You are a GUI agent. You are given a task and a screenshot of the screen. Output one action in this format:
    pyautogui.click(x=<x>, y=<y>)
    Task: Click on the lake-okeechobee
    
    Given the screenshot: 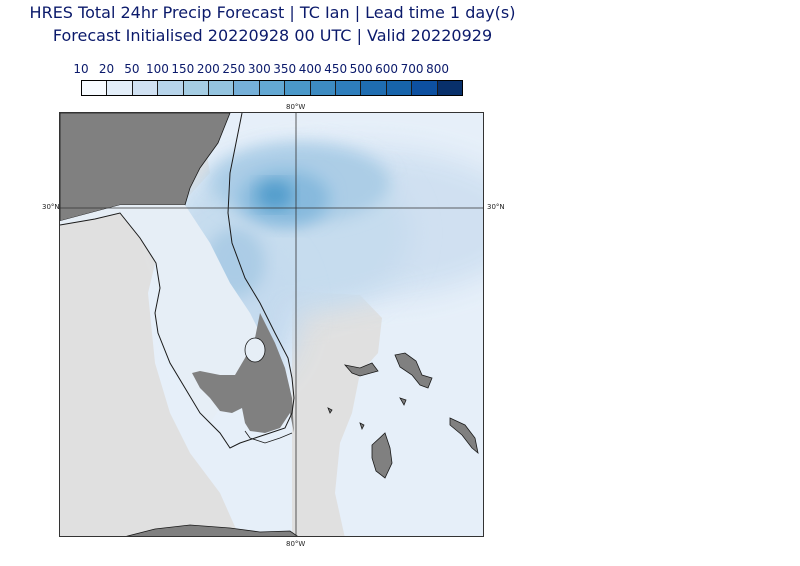 What is the action you would take?
    pyautogui.click(x=255, y=350)
    